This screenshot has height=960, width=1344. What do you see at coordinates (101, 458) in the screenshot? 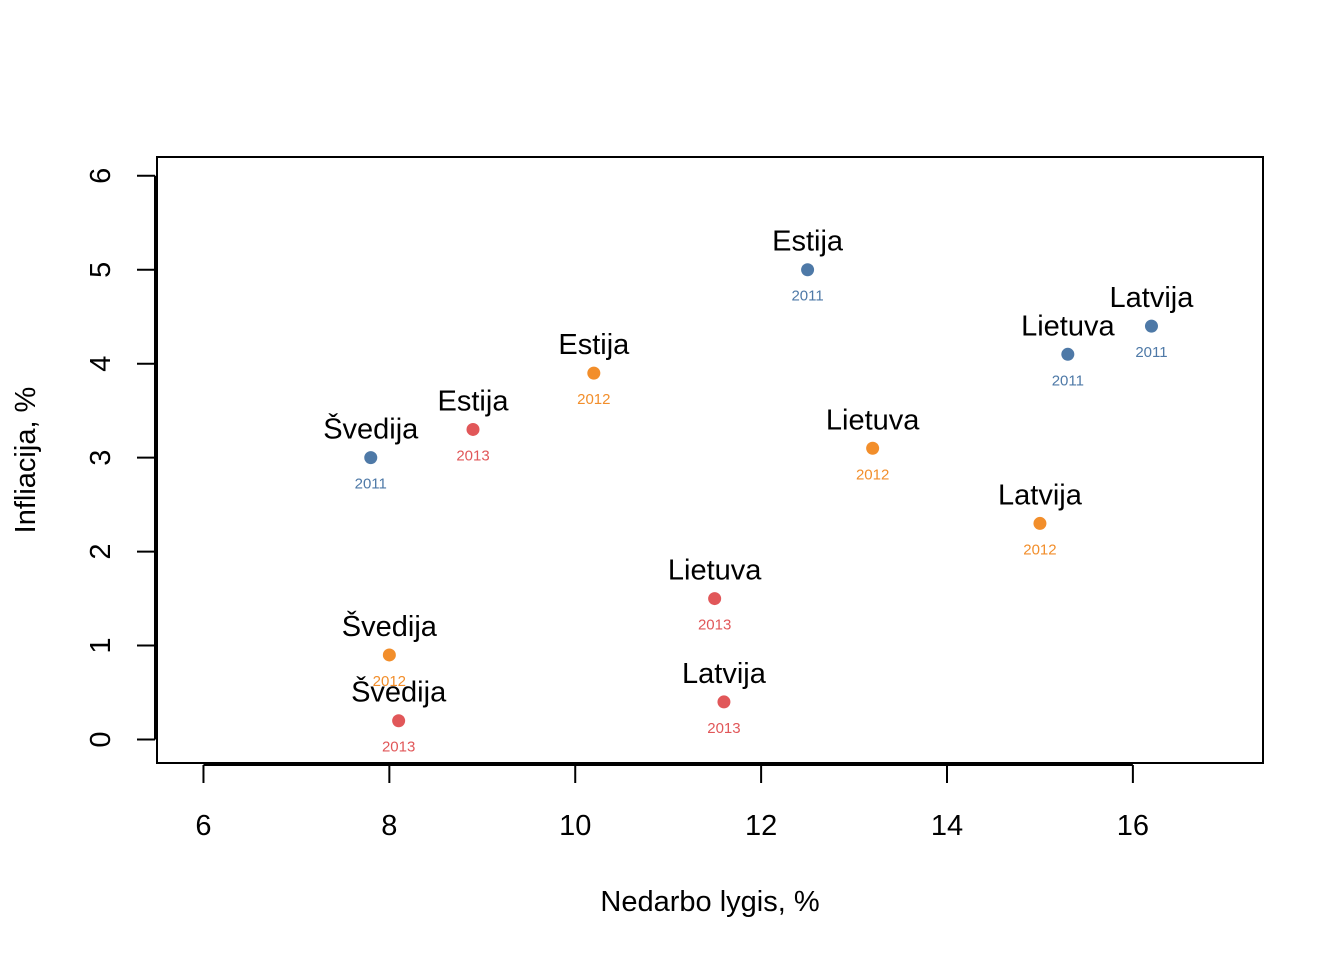
I see `y-tick-label: 3` at bounding box center [101, 458].